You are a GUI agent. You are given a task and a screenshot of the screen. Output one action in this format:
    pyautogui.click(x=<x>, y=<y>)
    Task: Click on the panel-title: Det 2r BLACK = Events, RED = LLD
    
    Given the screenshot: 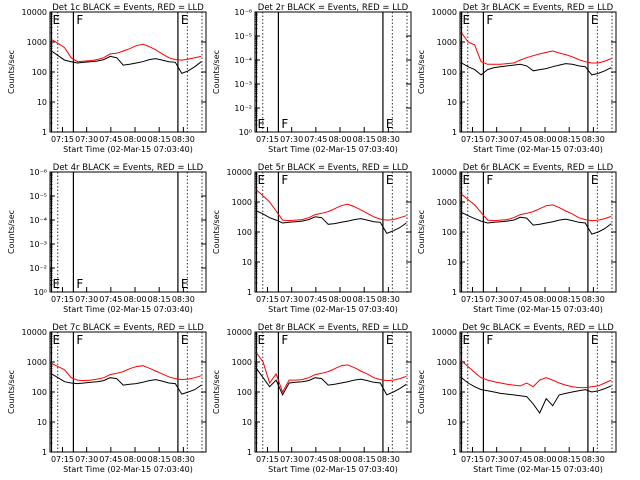 What is the action you would take?
    pyautogui.click(x=333, y=8)
    